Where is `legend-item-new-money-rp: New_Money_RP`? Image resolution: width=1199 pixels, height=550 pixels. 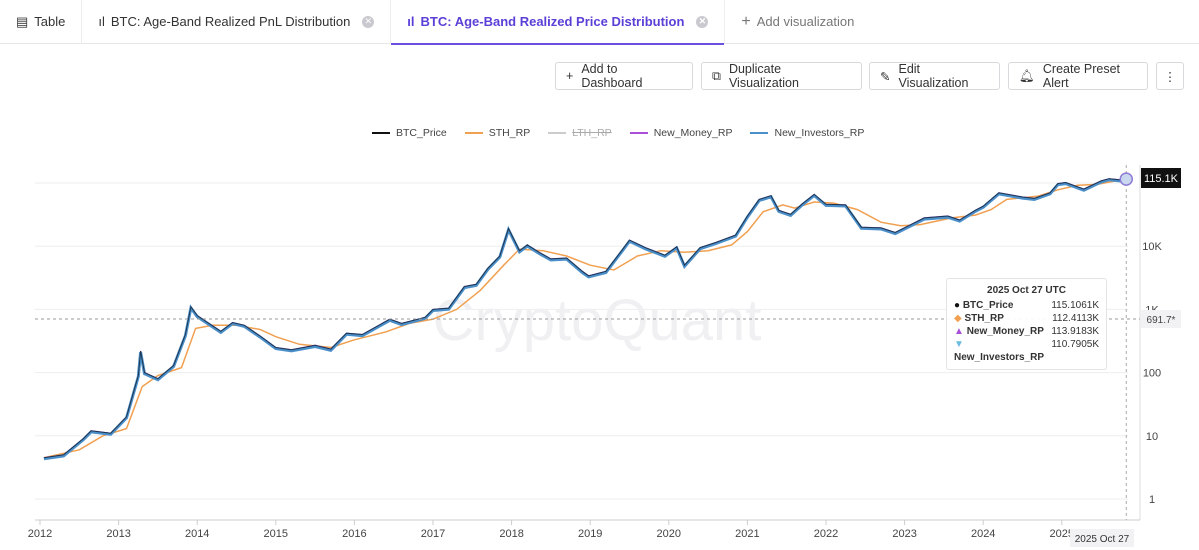 legend-item-new-money-rp: New_Money_RP is located at coordinates (681, 133).